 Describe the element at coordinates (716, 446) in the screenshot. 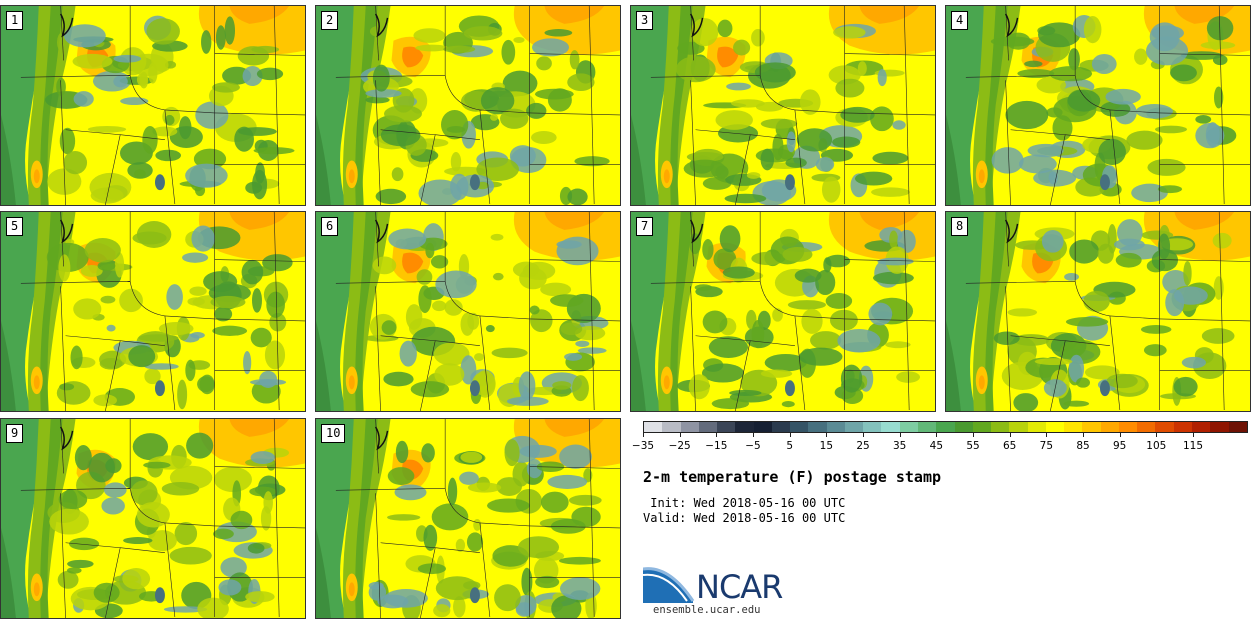

I see `colorbar-tick-label: −15` at that location.